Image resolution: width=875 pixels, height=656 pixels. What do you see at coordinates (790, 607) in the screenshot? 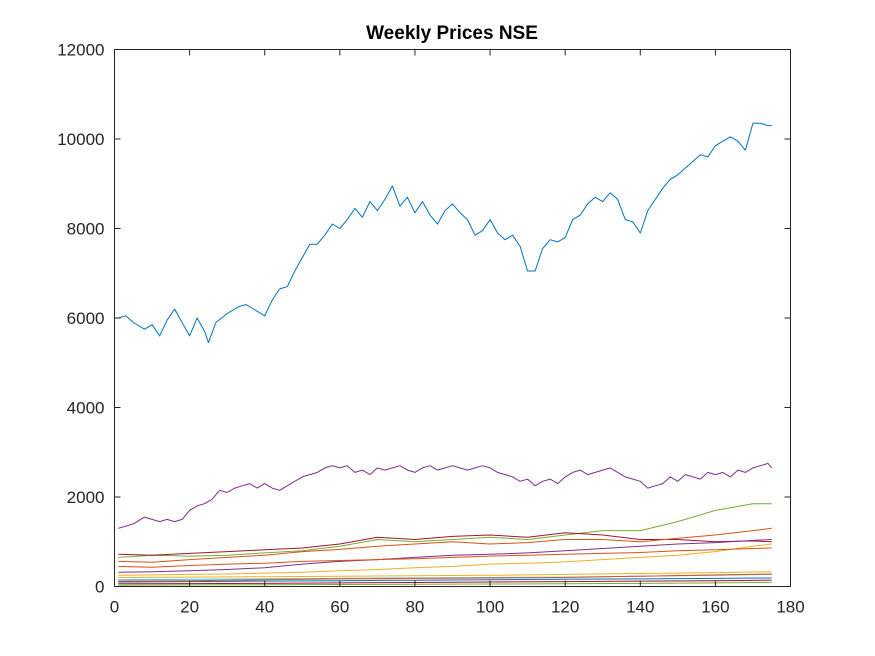
I see `x-tick-label: 180` at bounding box center [790, 607].